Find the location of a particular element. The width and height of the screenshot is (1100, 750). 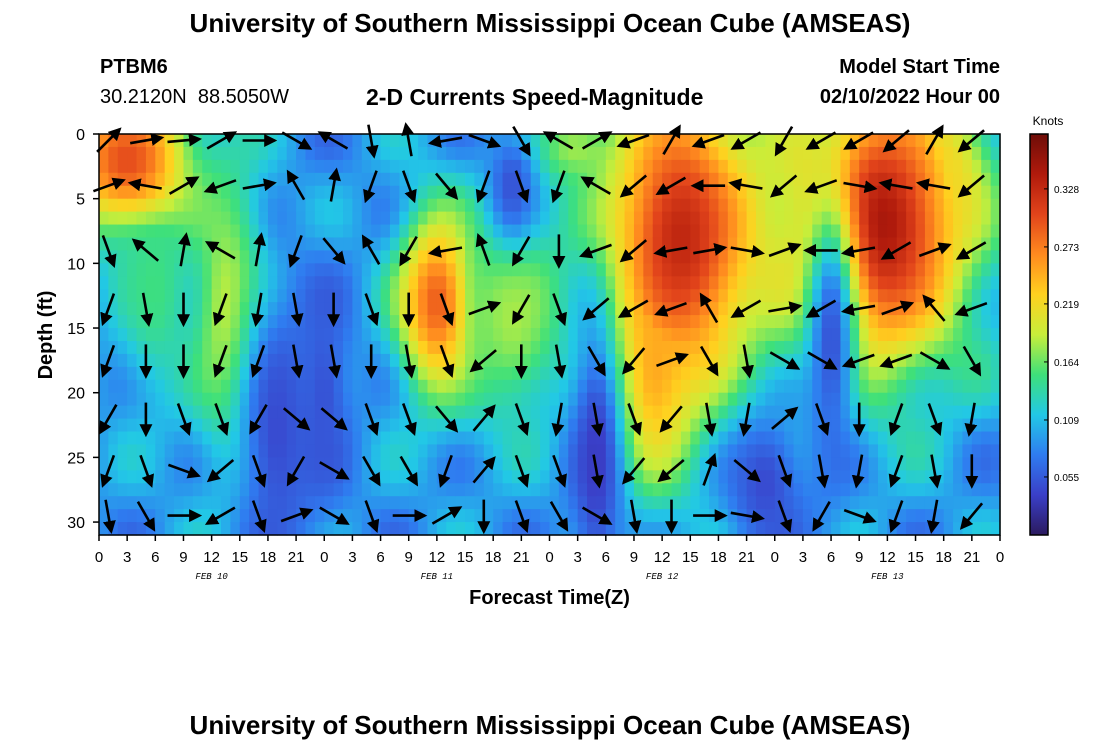

x-tick-label: 3 is located at coordinates (803, 557).